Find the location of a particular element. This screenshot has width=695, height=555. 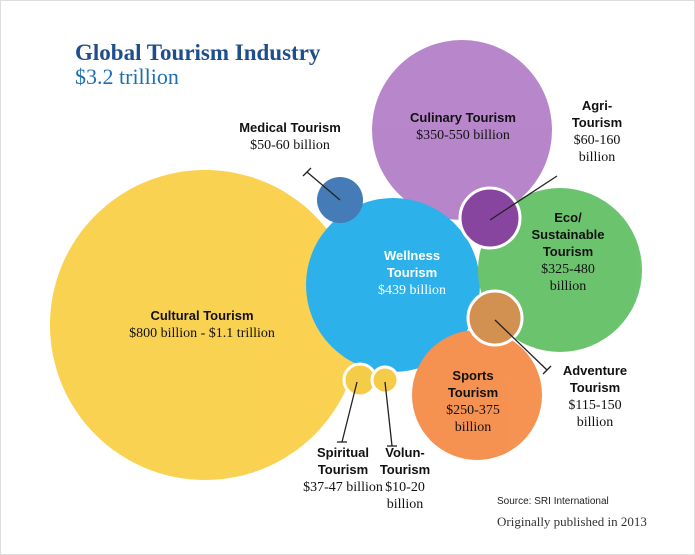

bubble-adventure is located at coordinates (495, 318).